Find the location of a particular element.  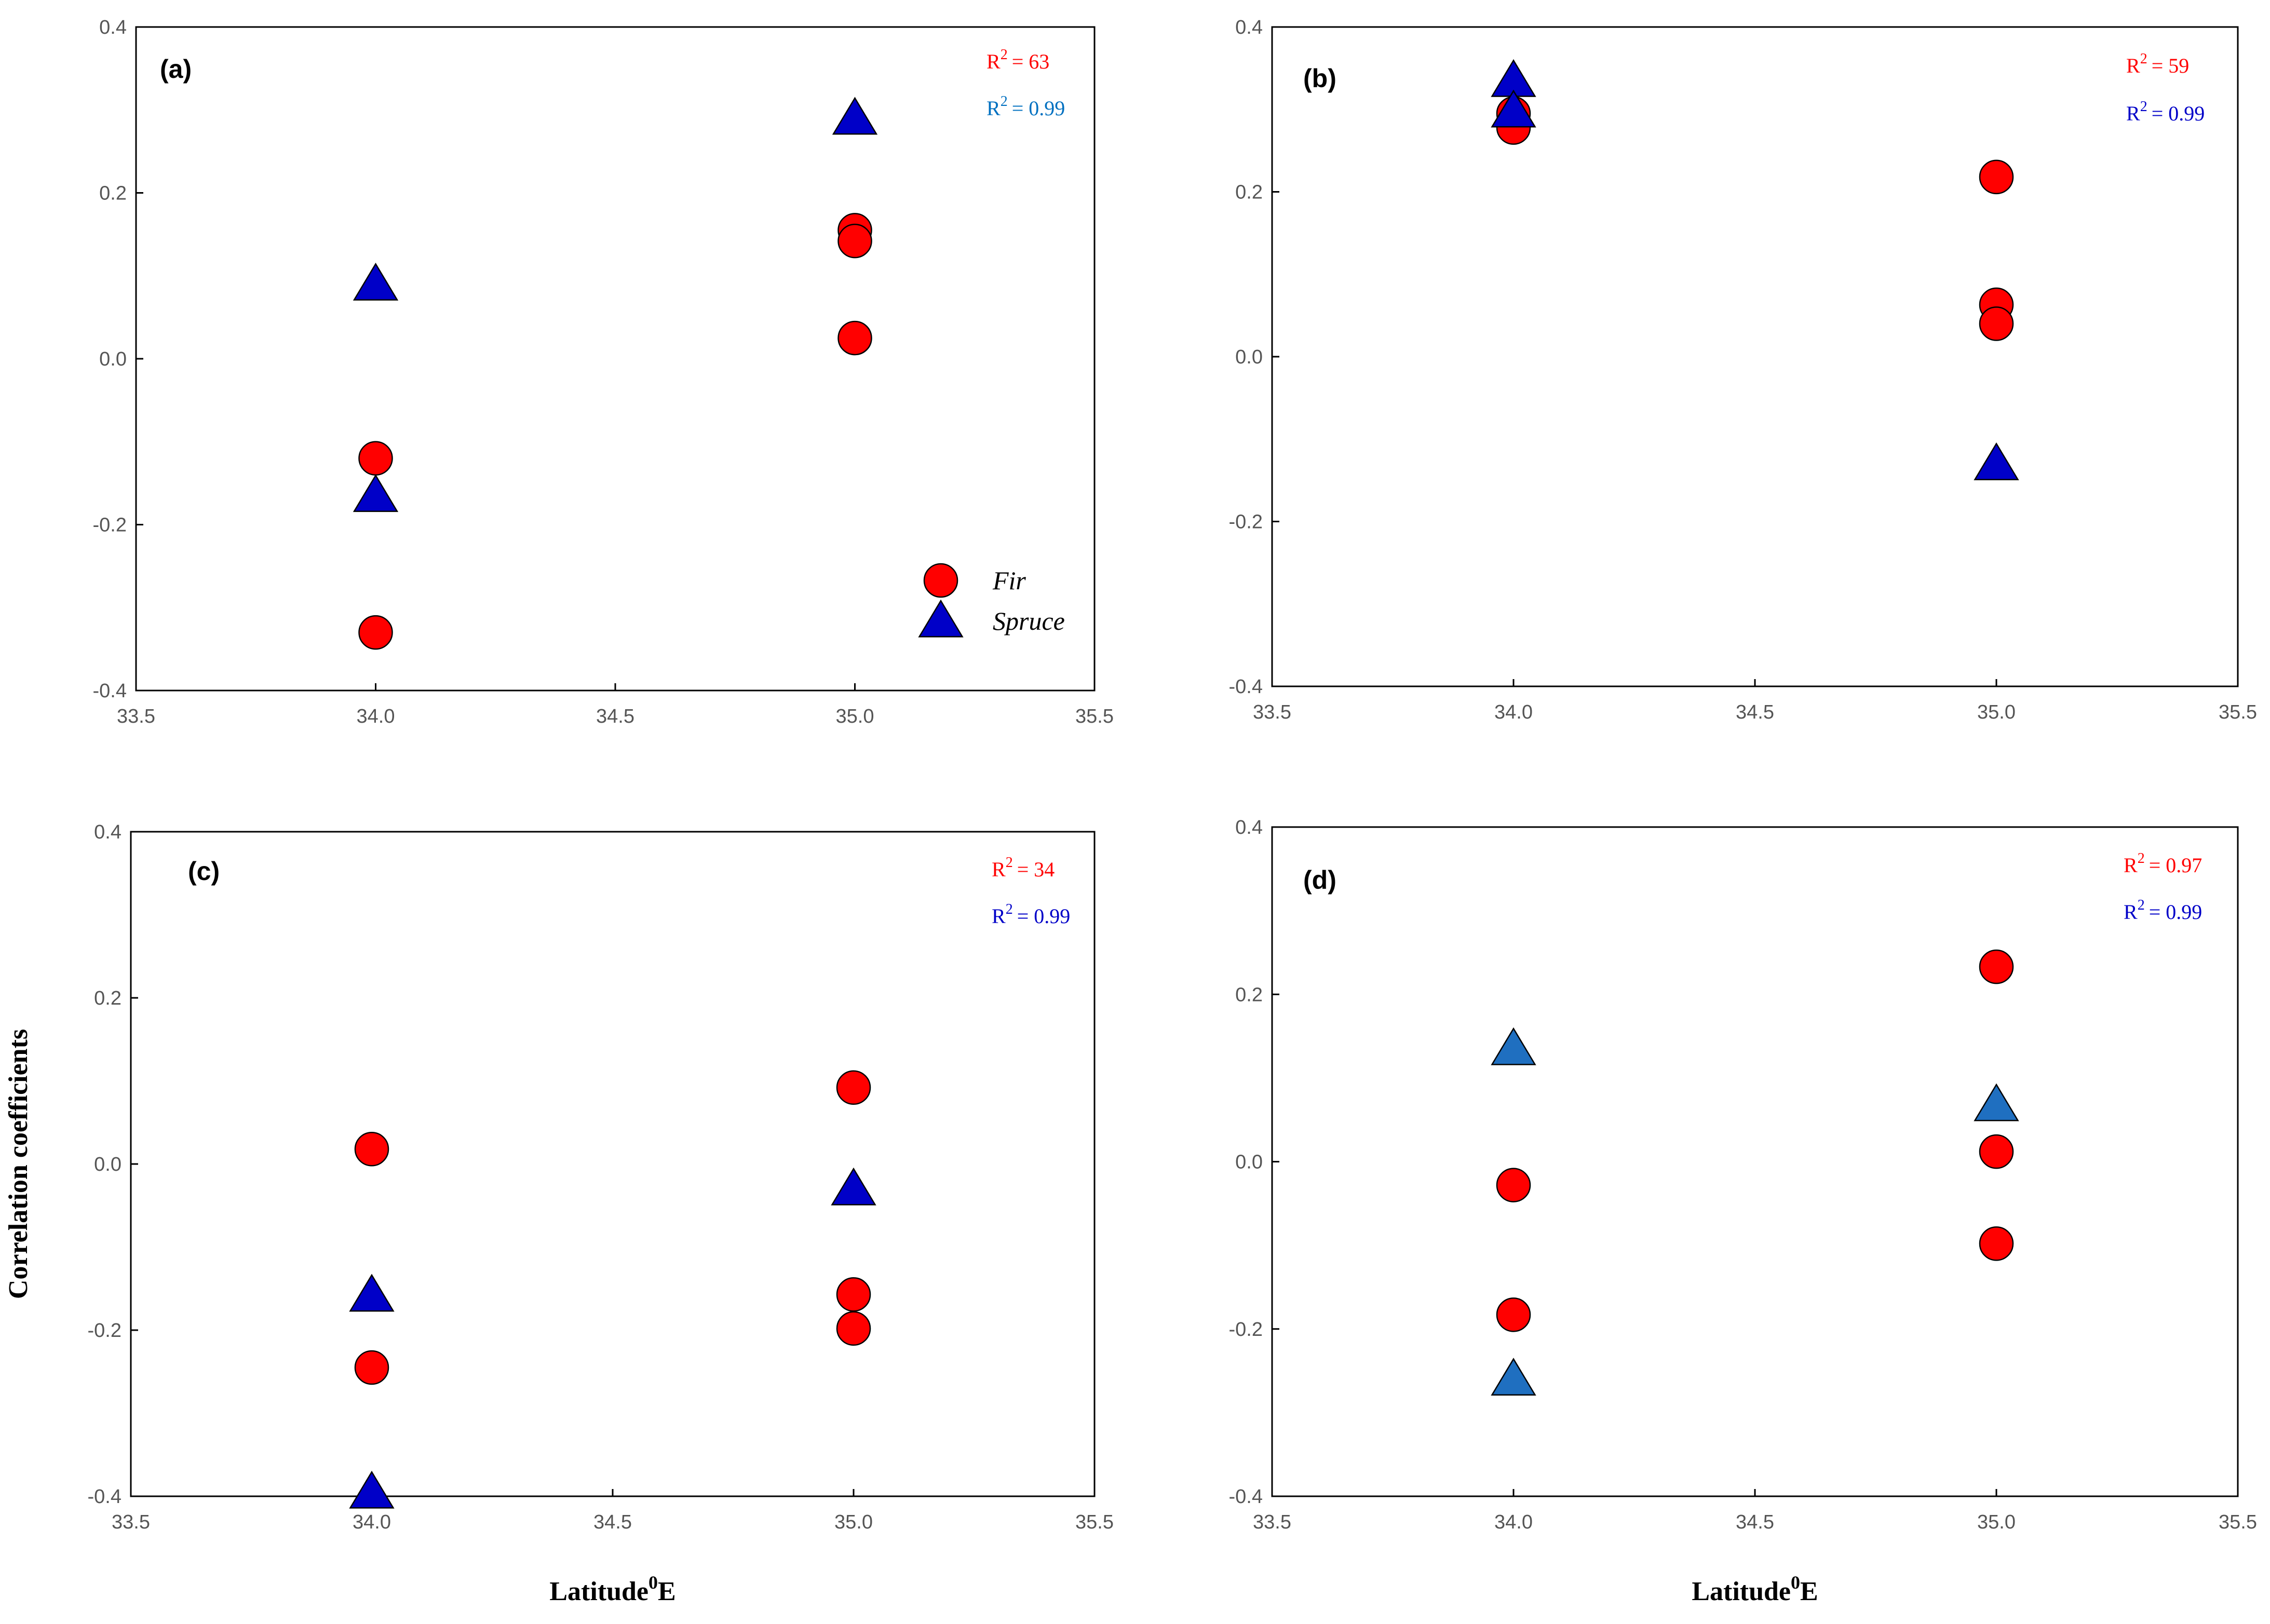

panel-label: (d) is located at coordinates (1319, 880).